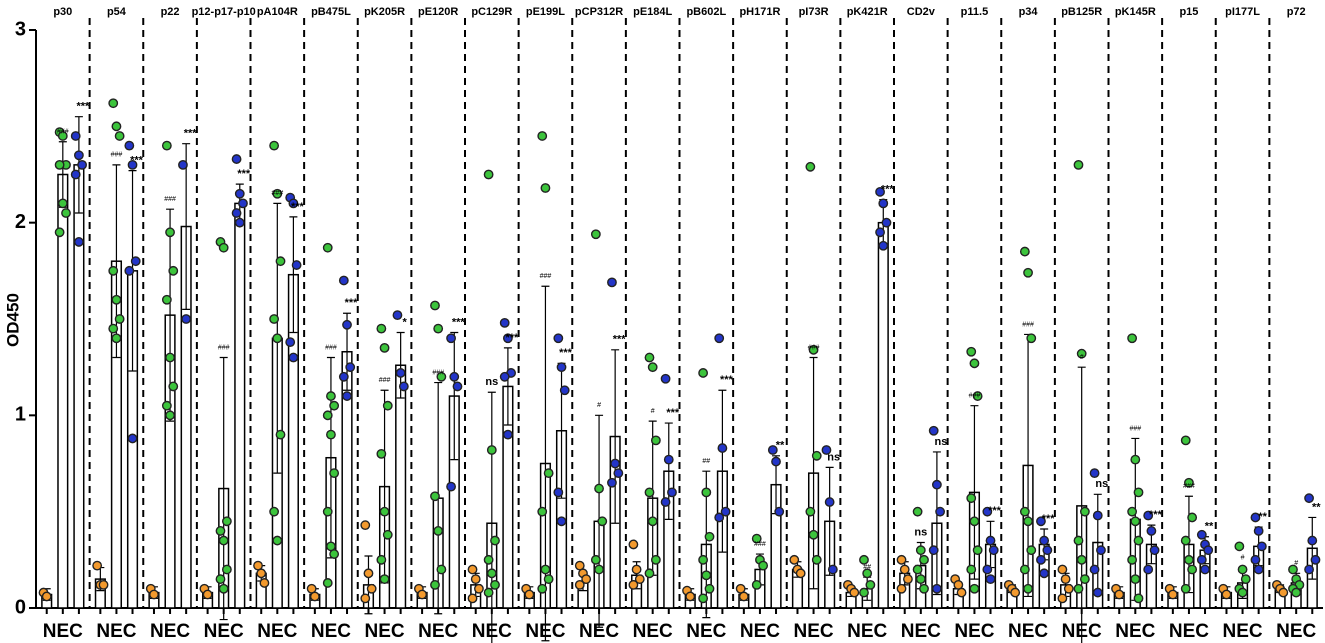  What do you see at coordinates (405, 322) in the screenshot?
I see `significance-label: *` at bounding box center [405, 322].